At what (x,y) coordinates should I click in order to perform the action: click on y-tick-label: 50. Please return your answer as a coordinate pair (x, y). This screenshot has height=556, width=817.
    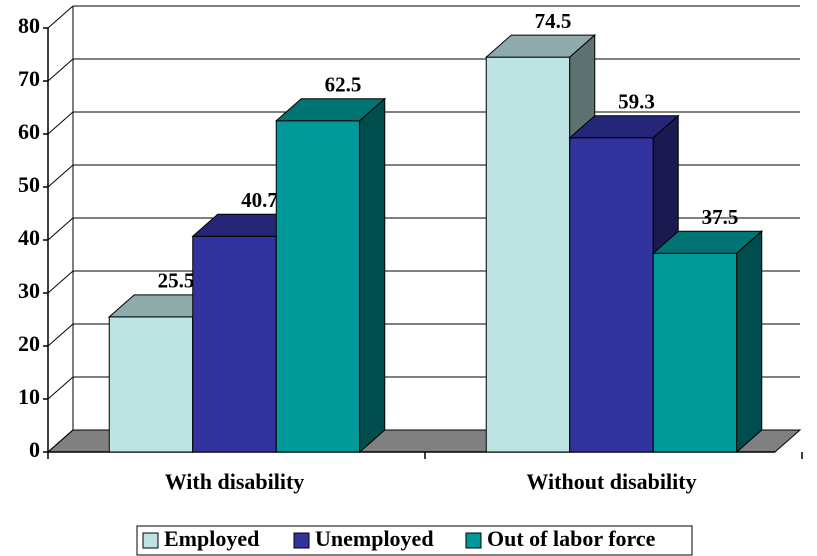
    Looking at the image, I should click on (29, 184).